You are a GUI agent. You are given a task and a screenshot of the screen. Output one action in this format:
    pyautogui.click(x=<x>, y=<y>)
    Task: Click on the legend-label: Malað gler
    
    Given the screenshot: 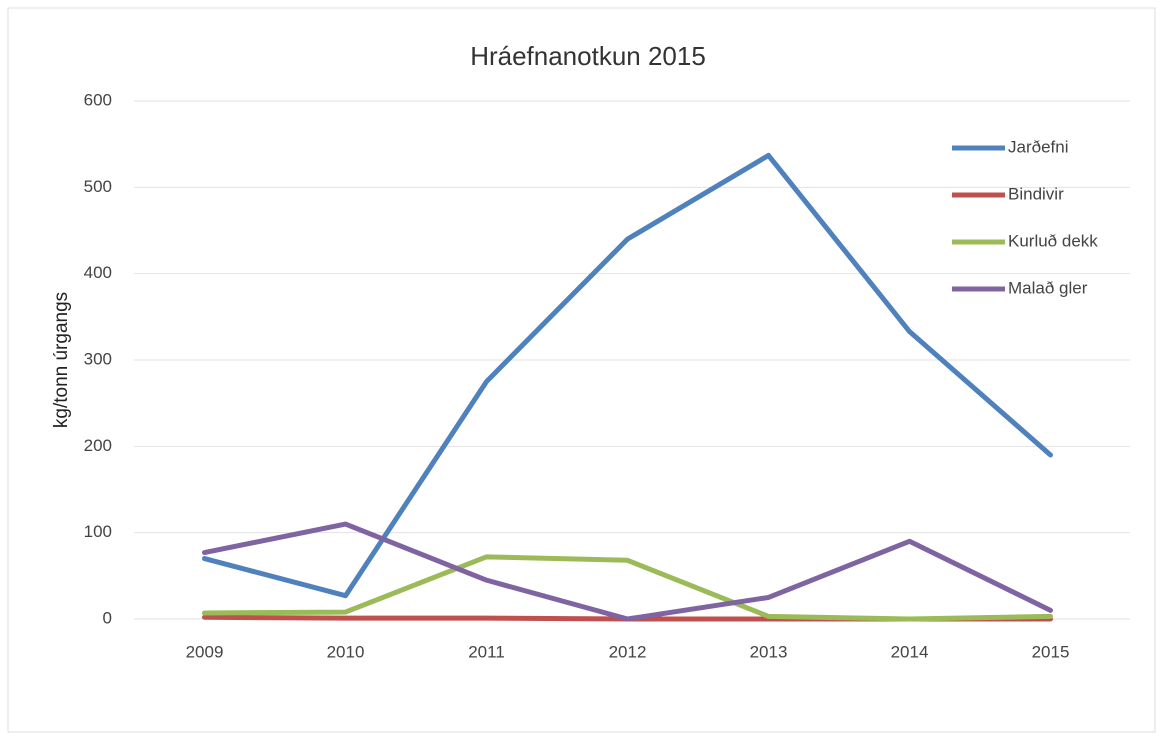 What is the action you would take?
    pyautogui.click(x=1048, y=287)
    